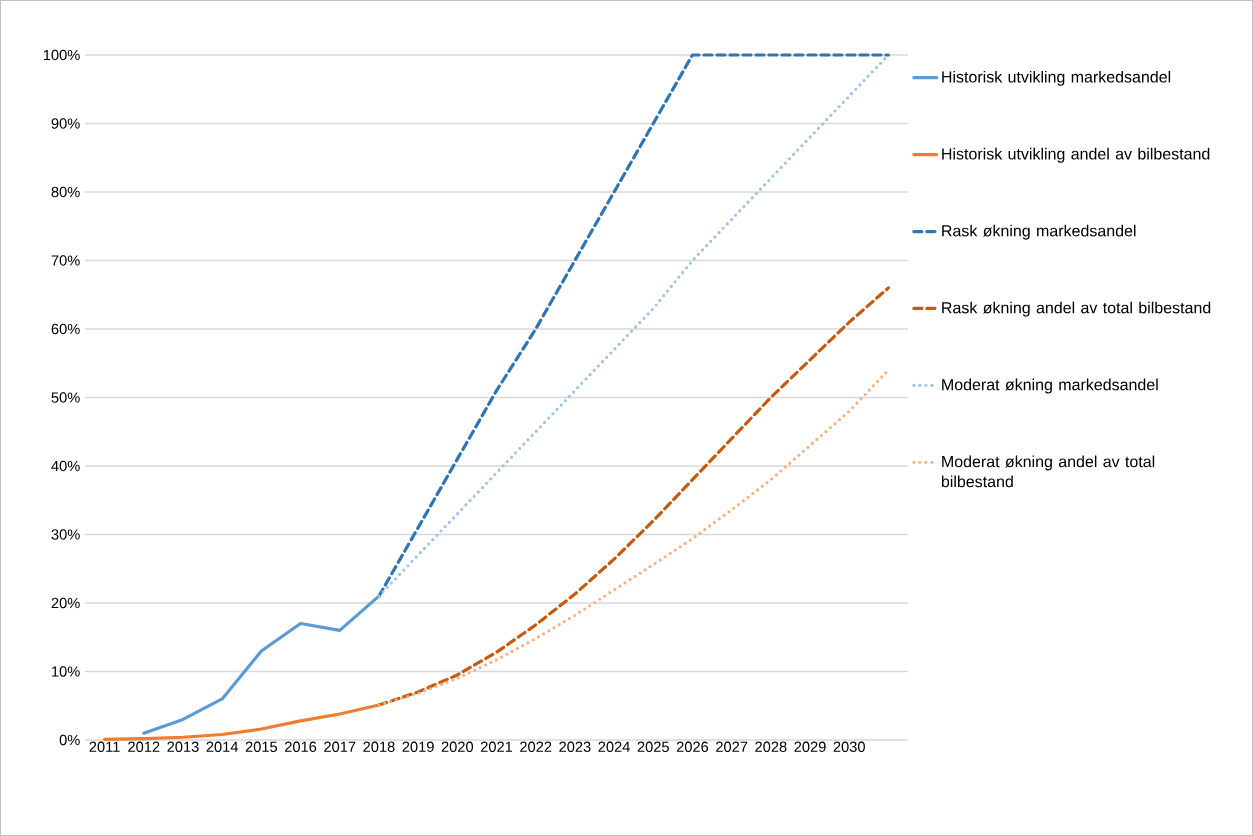  Describe the element at coordinates (65, 603) in the screenshot. I see `y-tick-label: 20%` at that location.